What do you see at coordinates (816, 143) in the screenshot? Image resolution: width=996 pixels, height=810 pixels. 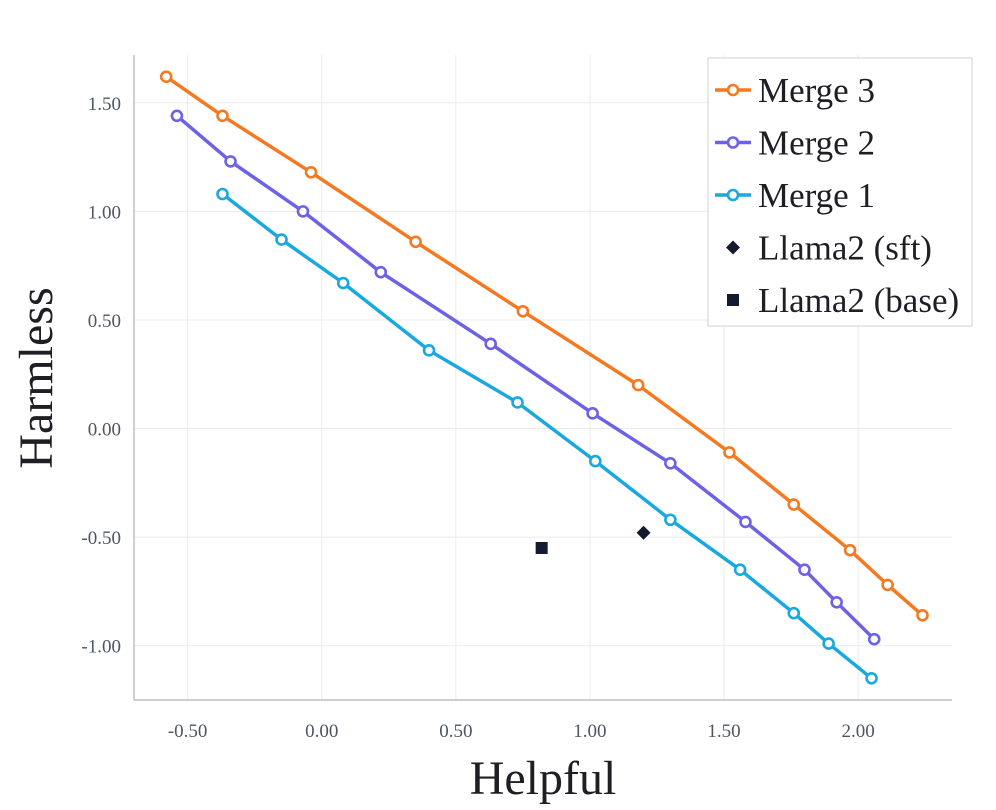 I see `legend-label: Merge 2` at bounding box center [816, 143].